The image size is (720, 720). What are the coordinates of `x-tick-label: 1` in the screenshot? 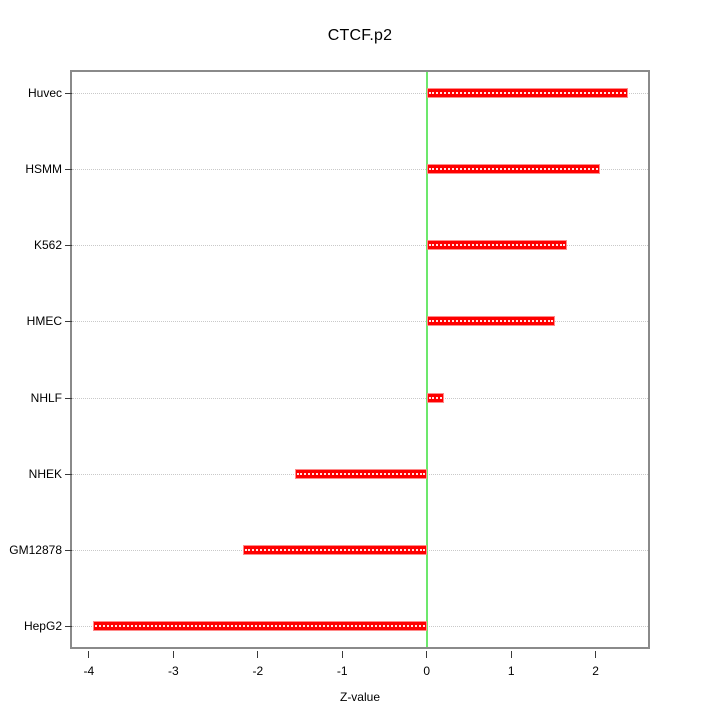 It's located at (511, 671).